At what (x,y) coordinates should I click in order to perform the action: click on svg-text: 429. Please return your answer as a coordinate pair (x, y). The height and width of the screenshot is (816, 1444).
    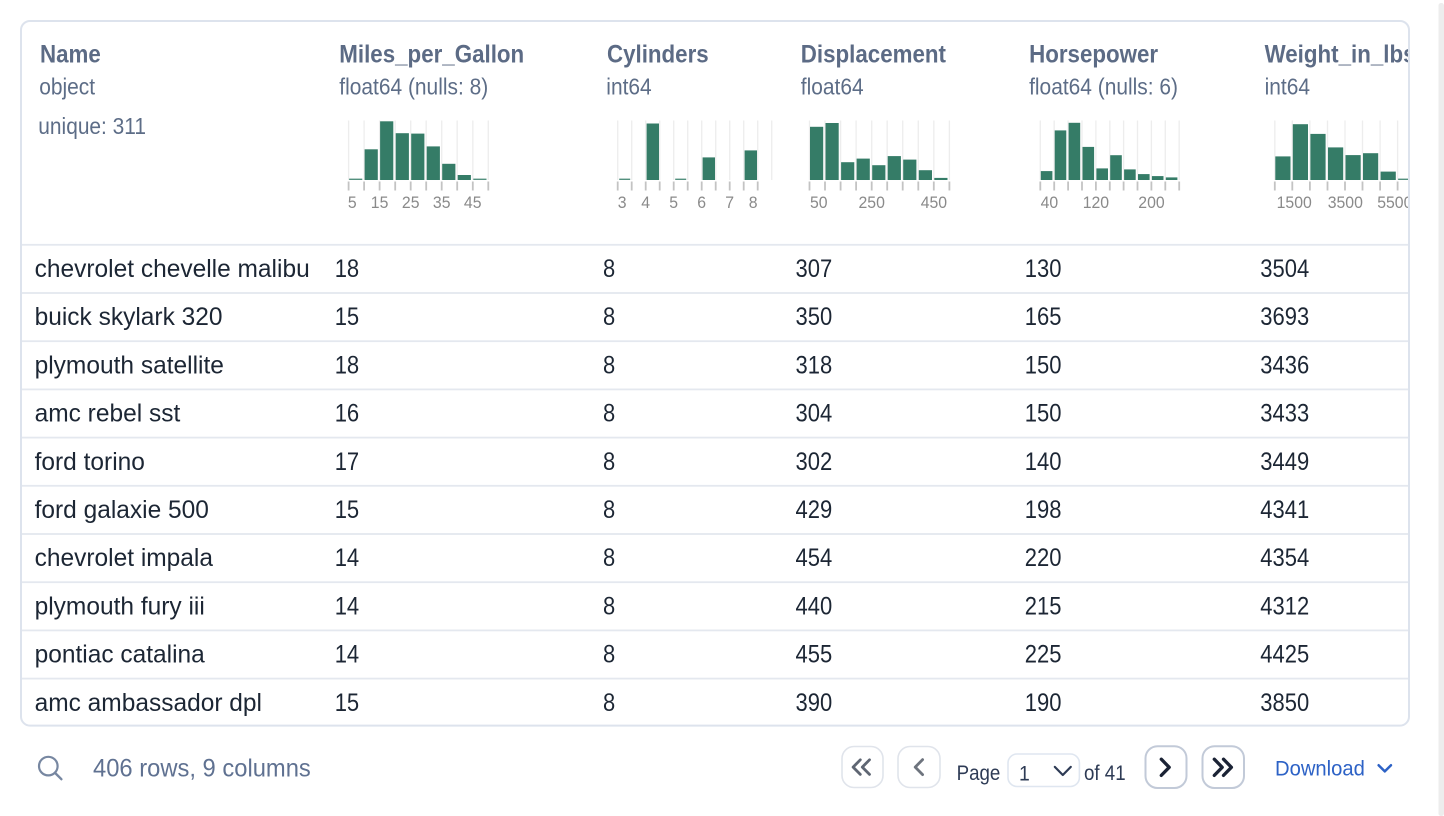
    Looking at the image, I should click on (814, 510).